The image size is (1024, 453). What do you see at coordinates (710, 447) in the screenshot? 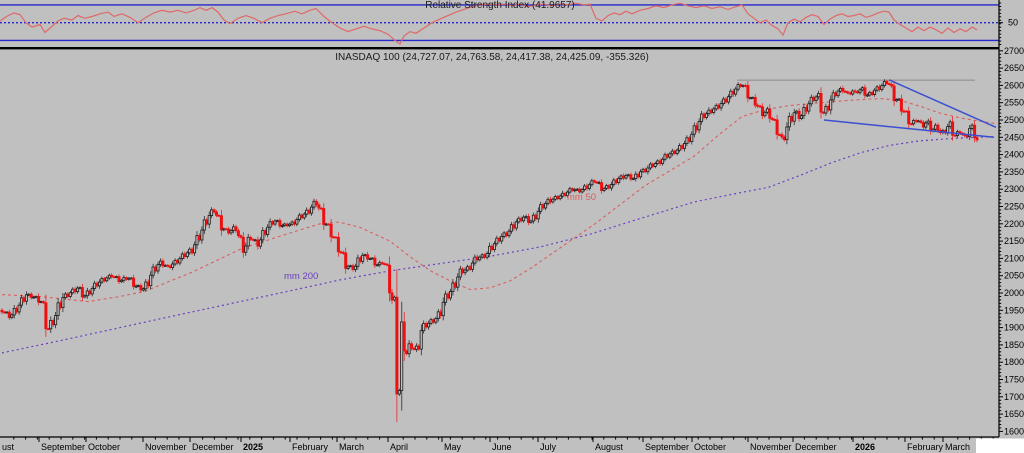
I see `x-axis-label: October` at bounding box center [710, 447].